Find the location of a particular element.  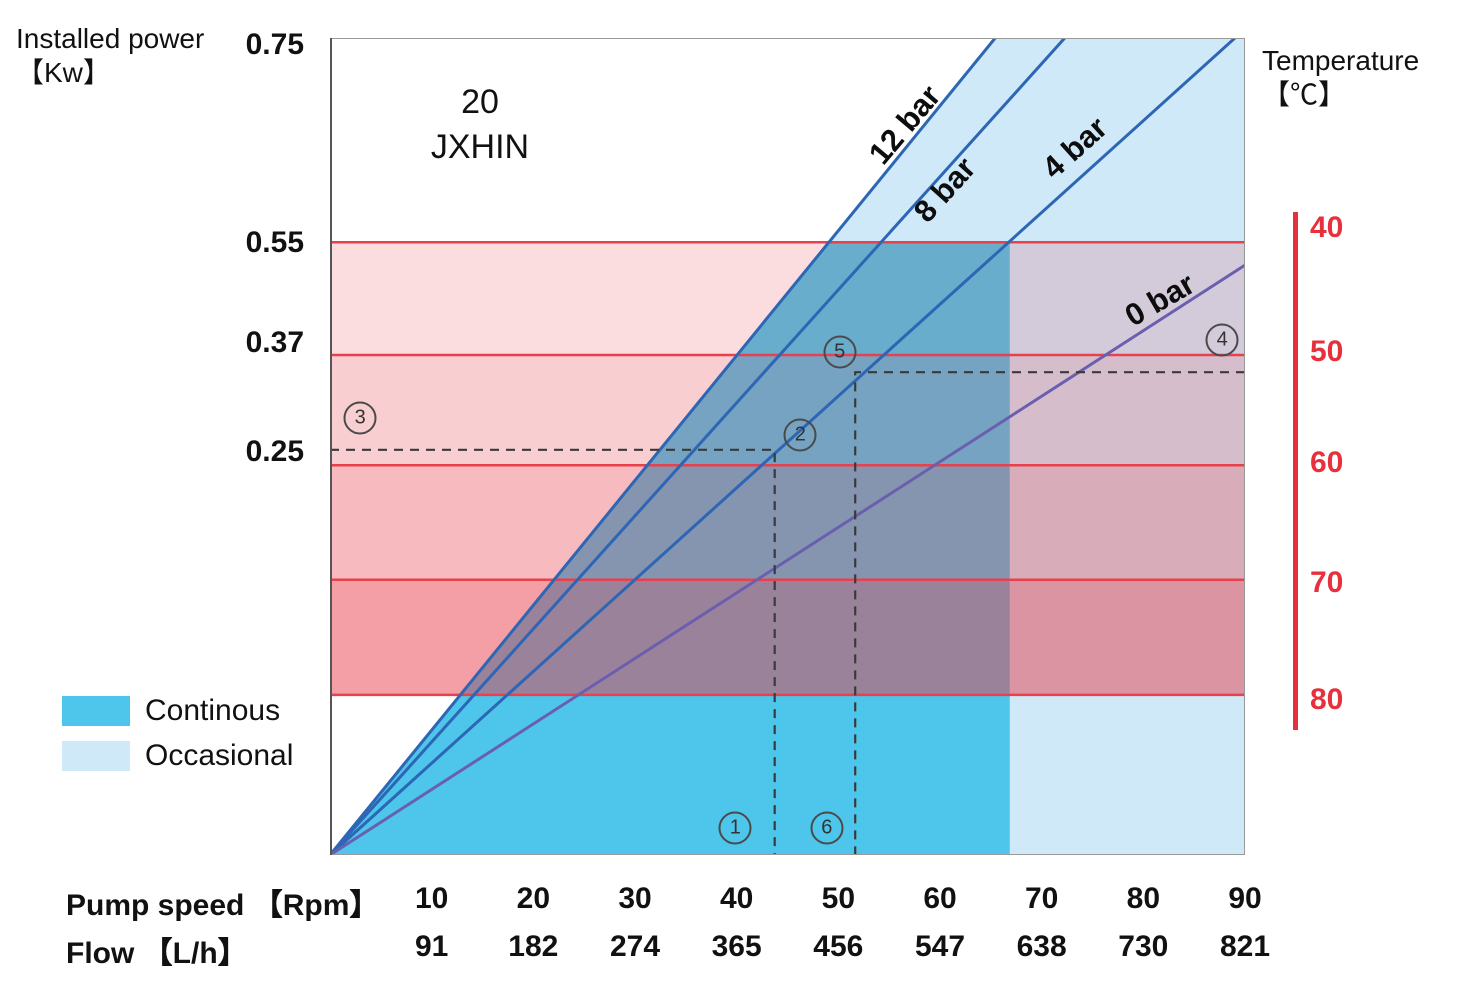

pump-speed-value-30: 30 is located at coordinates (635, 898).